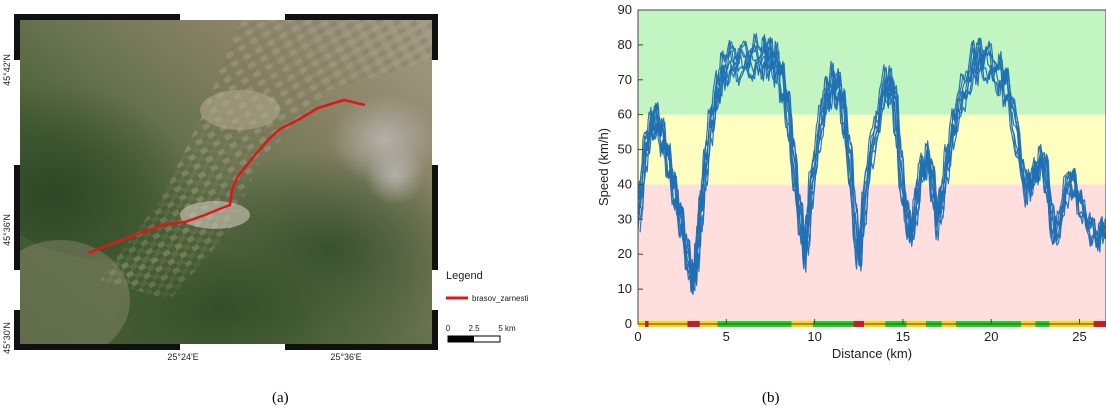 The width and height of the screenshot is (1106, 417). I want to click on legend-route-label: brasov_zarnesti, so click(500, 298).